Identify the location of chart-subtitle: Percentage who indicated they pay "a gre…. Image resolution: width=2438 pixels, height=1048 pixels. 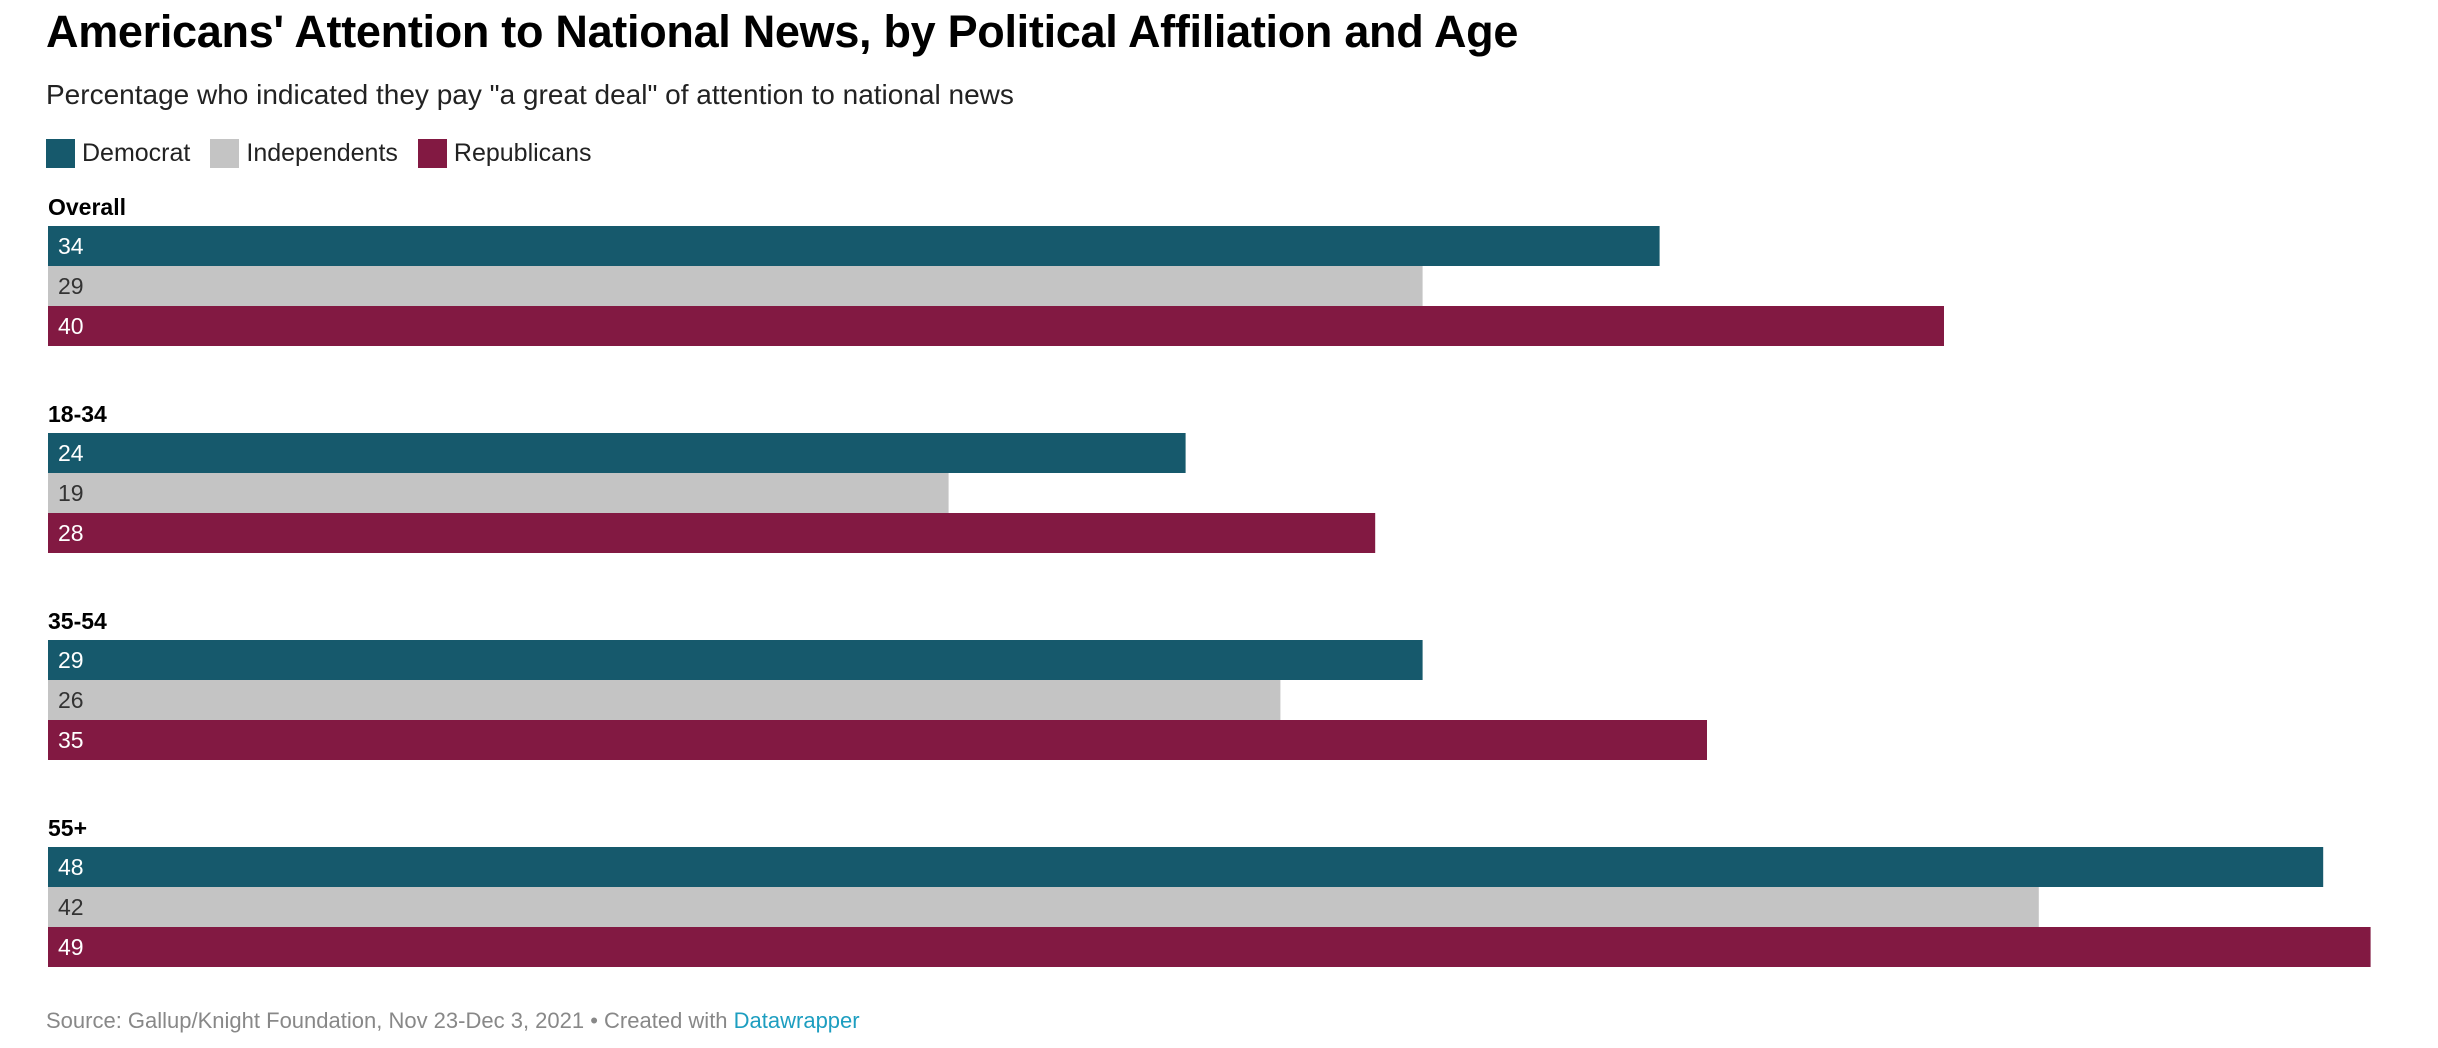
(530, 94).